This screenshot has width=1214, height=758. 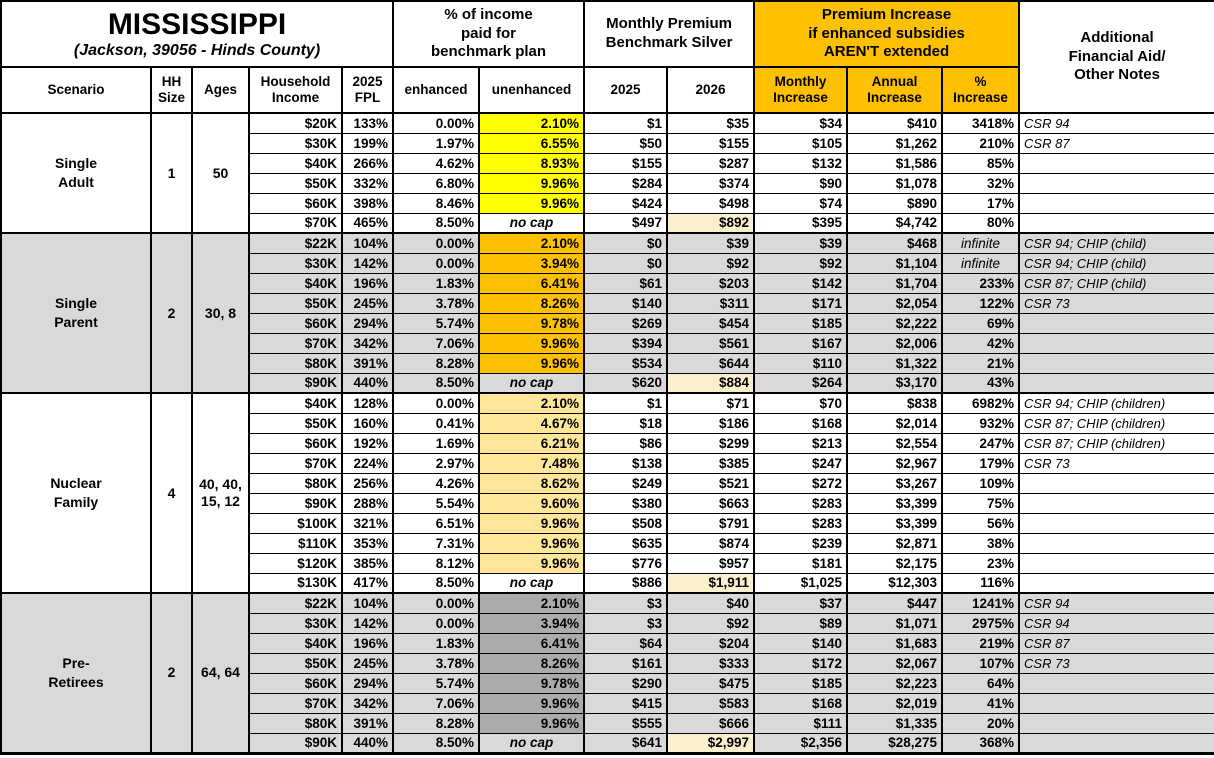 What do you see at coordinates (436, 463) in the screenshot?
I see `cell-enhanced-pct: 2.97%` at bounding box center [436, 463].